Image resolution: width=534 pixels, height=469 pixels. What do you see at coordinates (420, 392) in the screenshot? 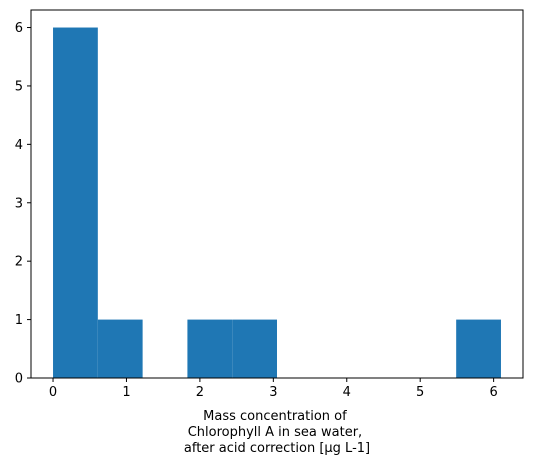
I see `x-tick-label: 5` at bounding box center [420, 392].